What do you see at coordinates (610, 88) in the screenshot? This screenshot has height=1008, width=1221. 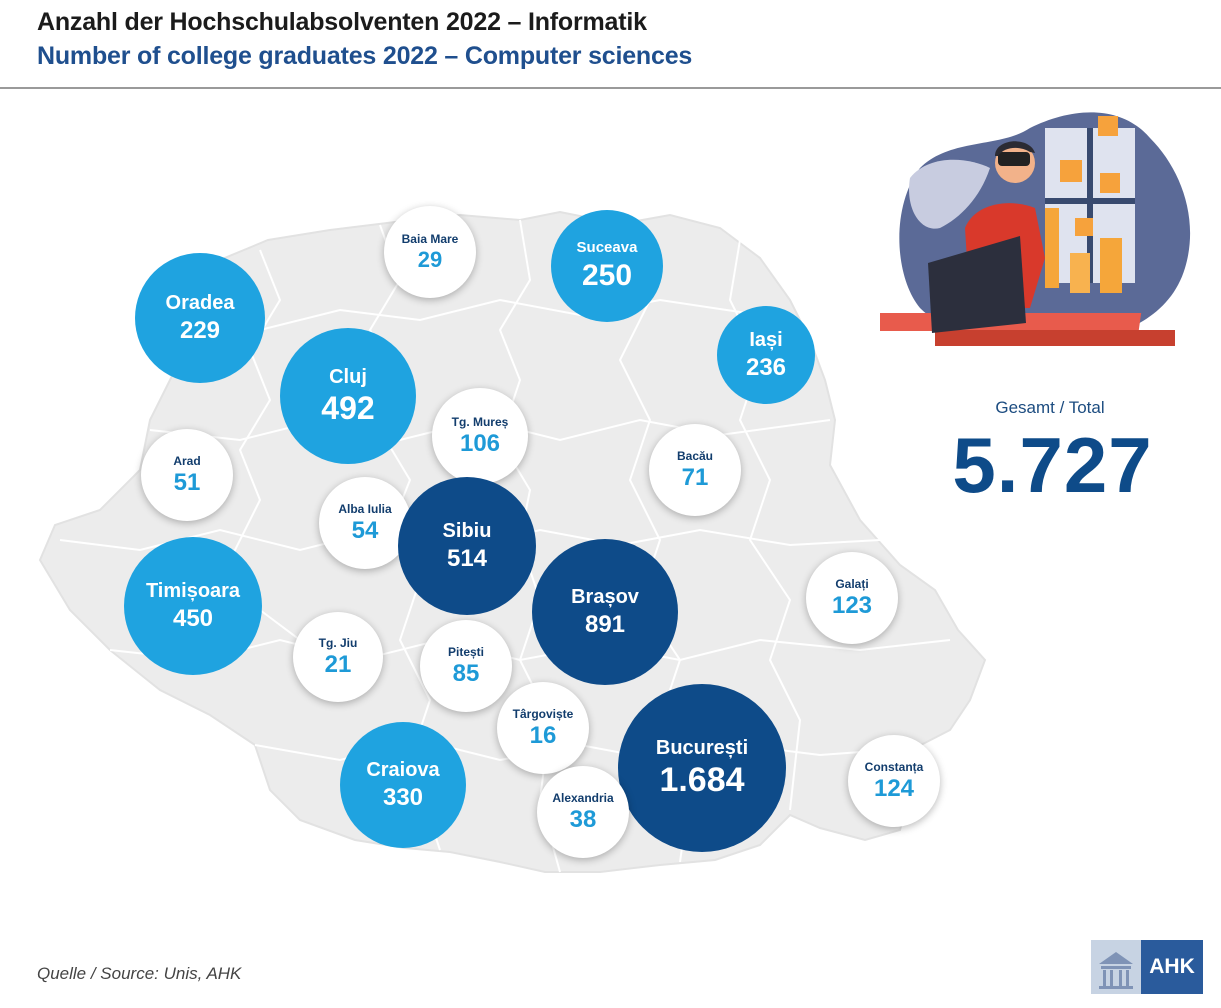 I see `header-divider` at bounding box center [610, 88].